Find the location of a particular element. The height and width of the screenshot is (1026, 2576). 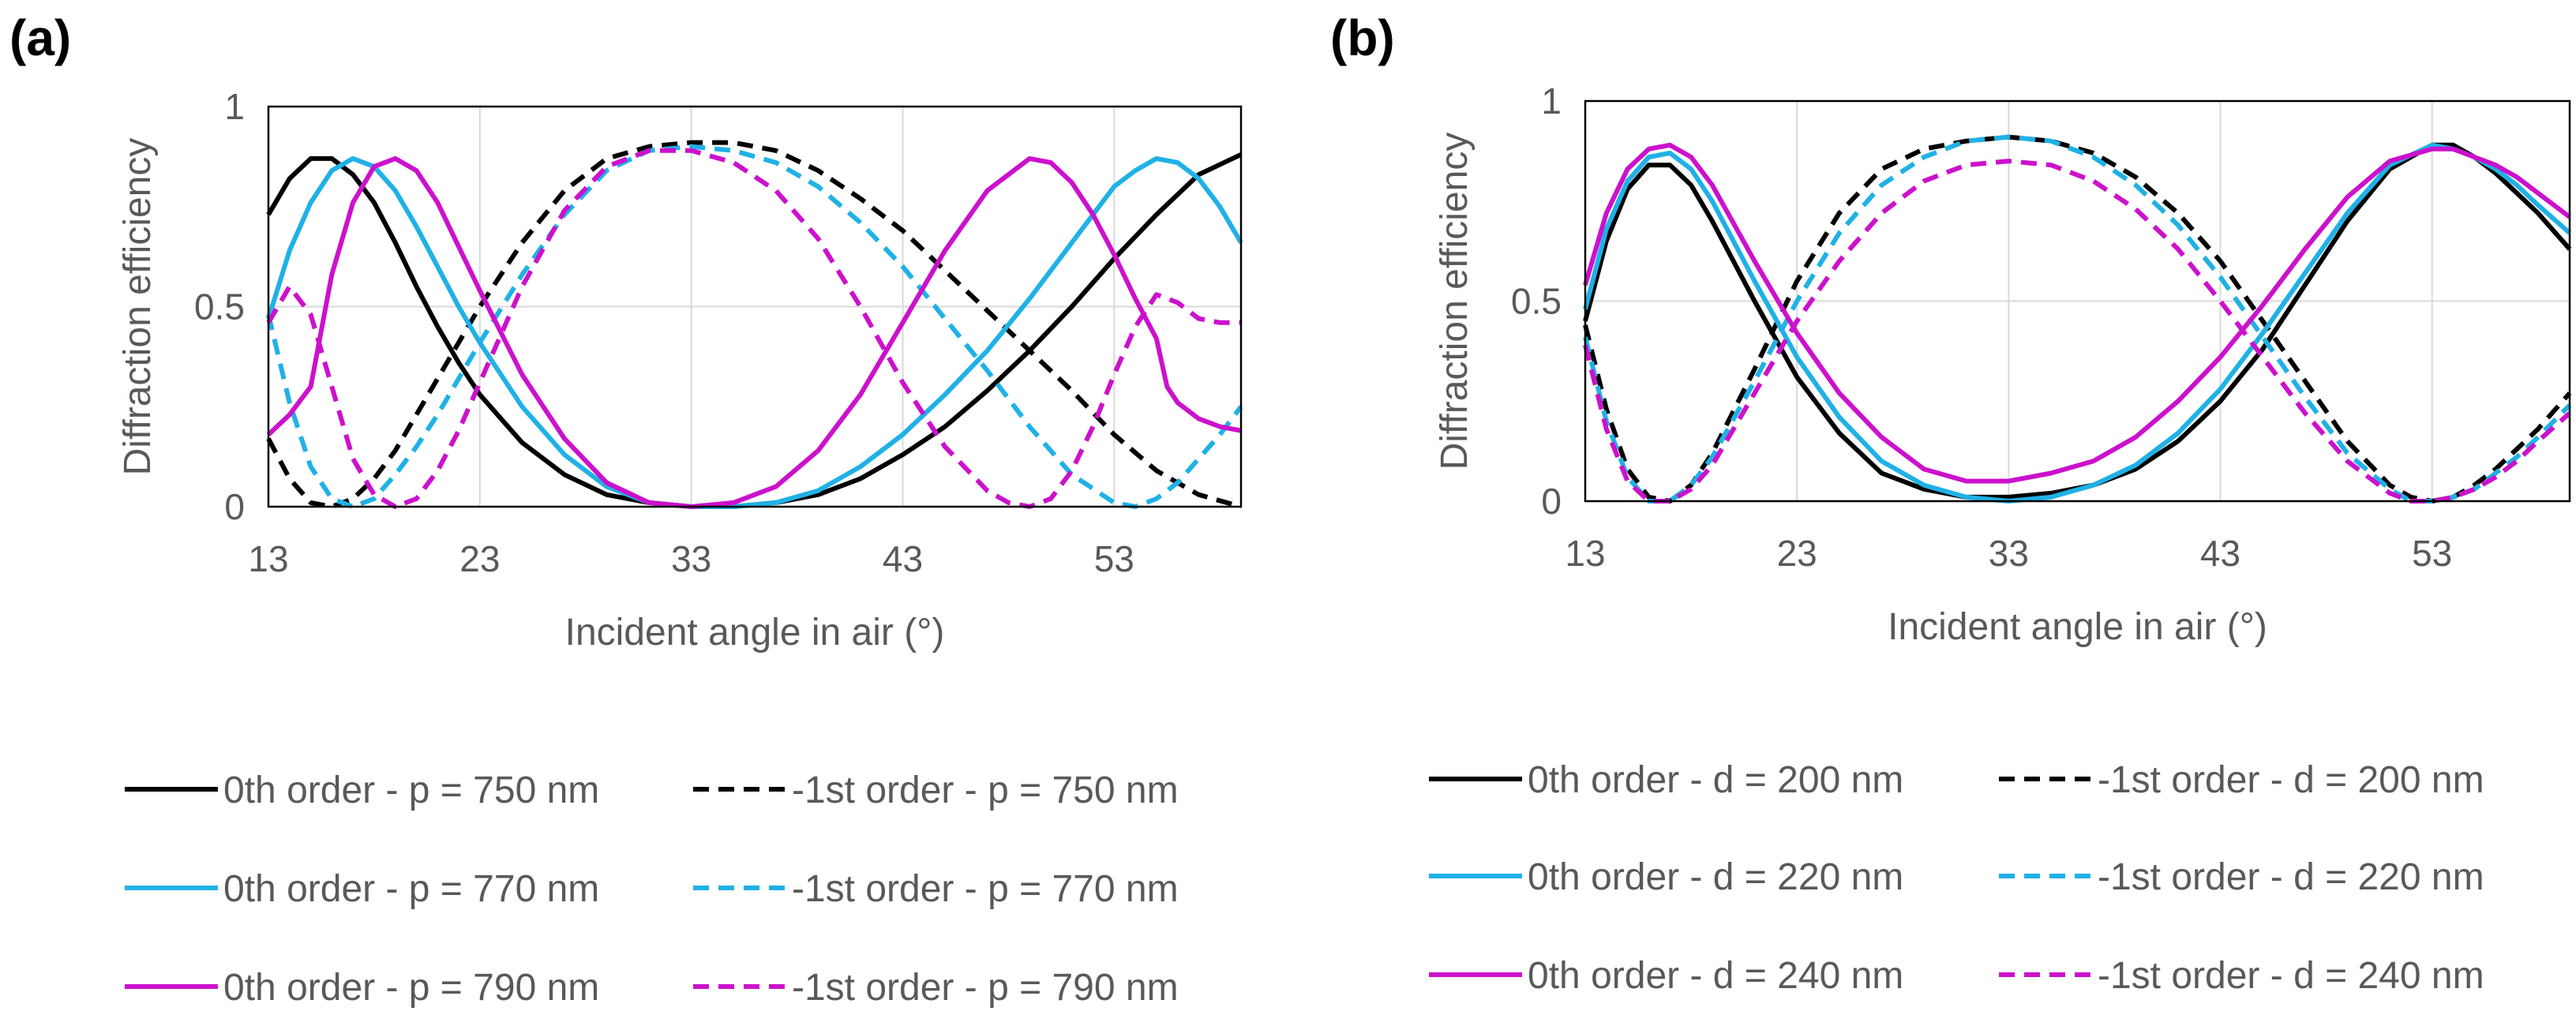

legend-label-5: 0th order - d = 240 nm is located at coordinates (1715, 976).